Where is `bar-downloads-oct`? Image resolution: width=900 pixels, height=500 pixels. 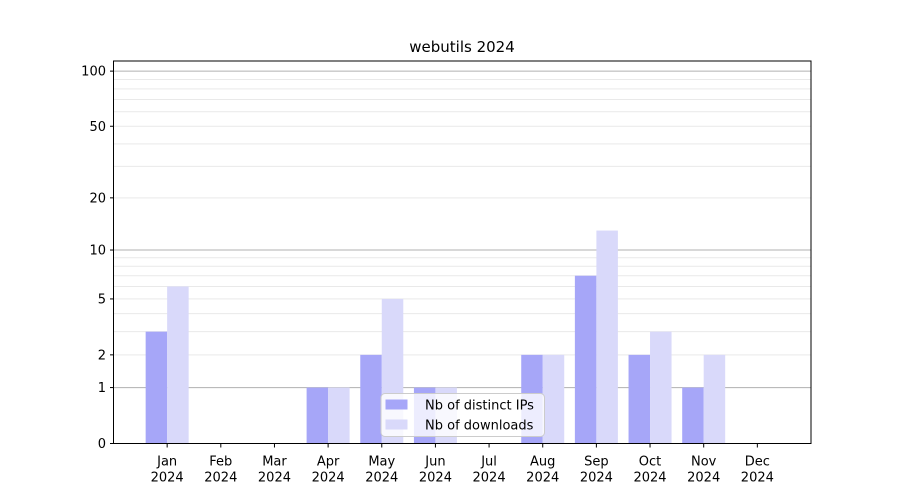 bar-downloads-oct is located at coordinates (661, 387).